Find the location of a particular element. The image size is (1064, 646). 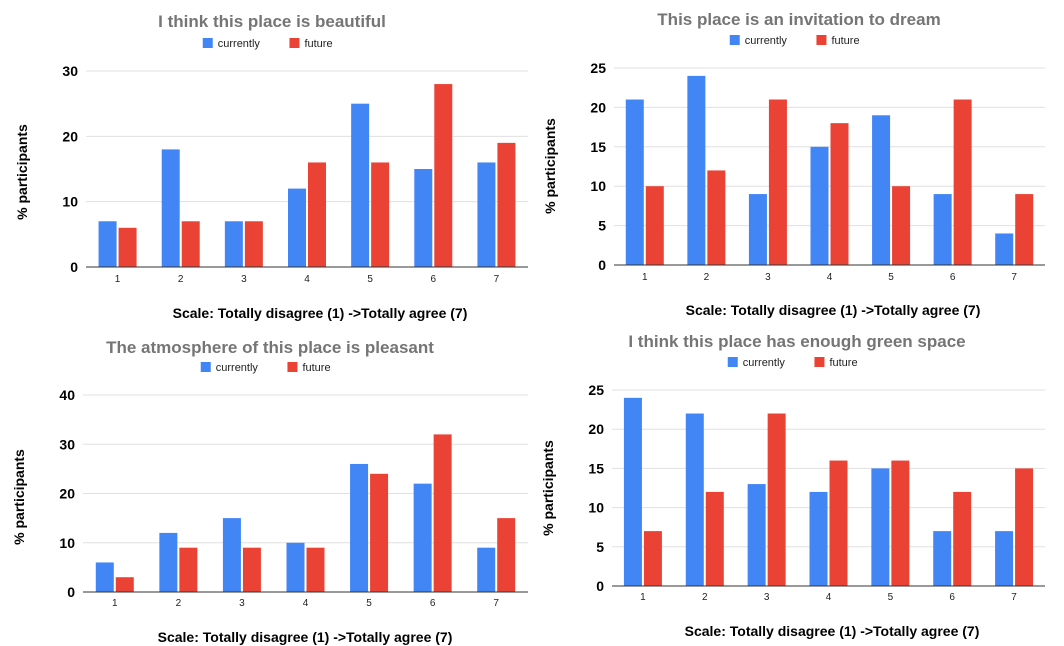

chart-title: I think this place is beautiful is located at coordinates (272, 21).